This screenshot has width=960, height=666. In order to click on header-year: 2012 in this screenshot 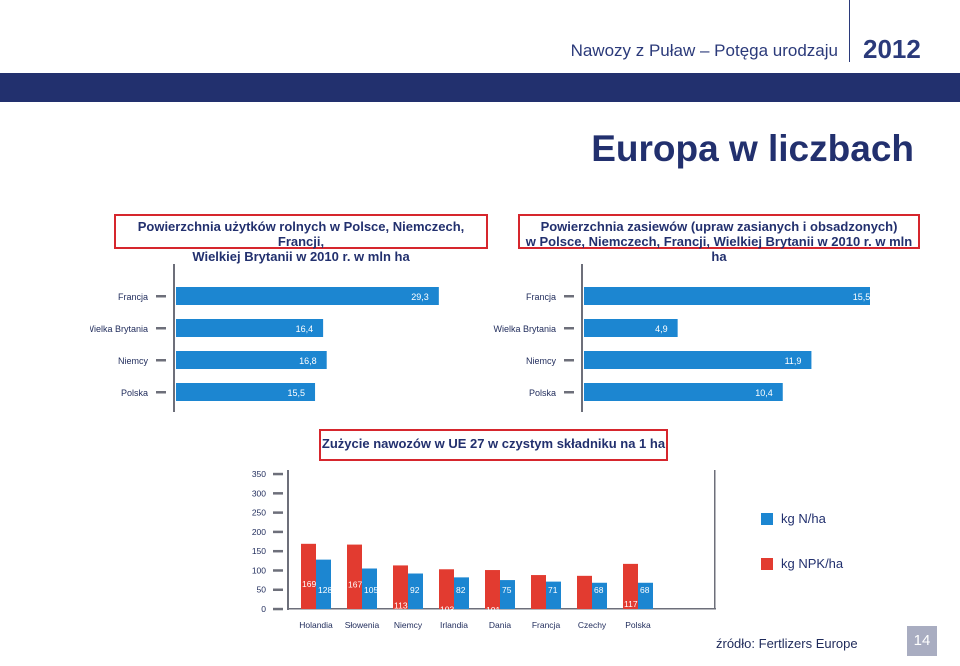, I will do `click(892, 49)`.